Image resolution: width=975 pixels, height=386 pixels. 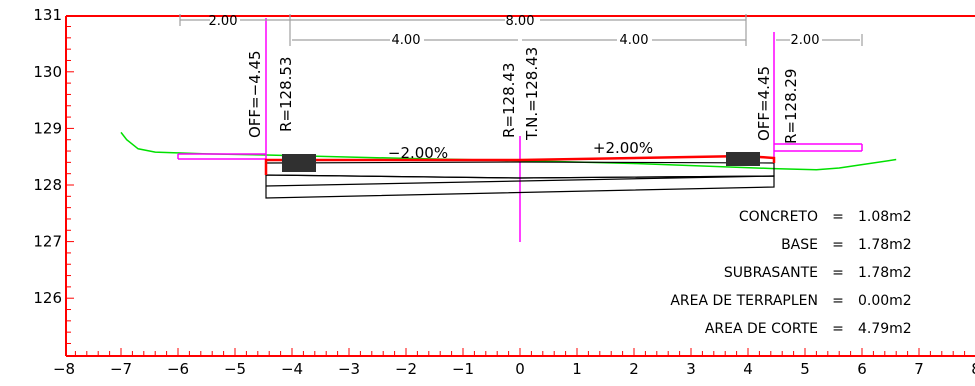 I want to click on pavement-surface, so click(x=520, y=164).